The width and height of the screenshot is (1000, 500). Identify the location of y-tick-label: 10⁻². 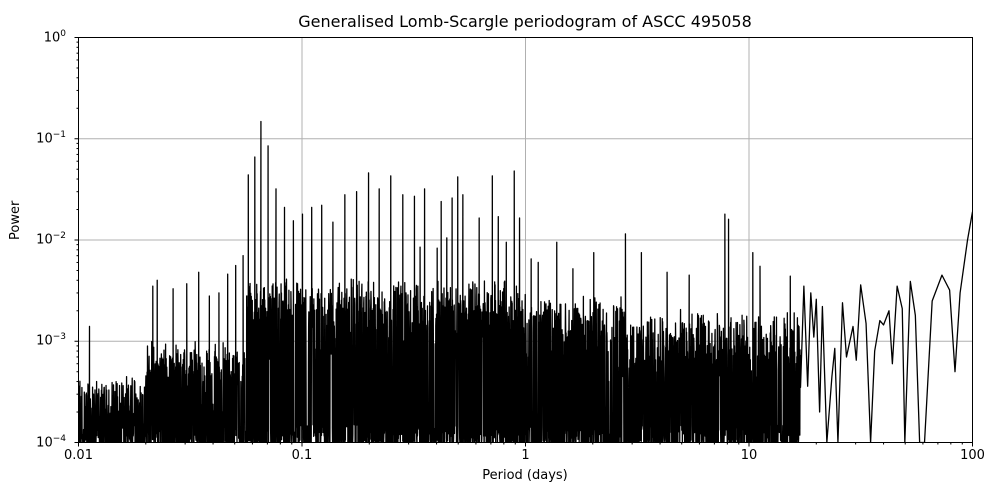
(51, 239).